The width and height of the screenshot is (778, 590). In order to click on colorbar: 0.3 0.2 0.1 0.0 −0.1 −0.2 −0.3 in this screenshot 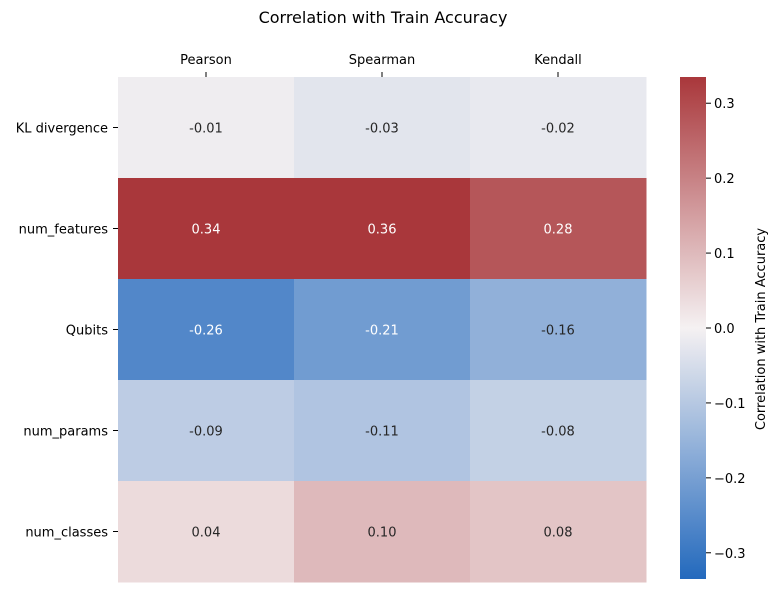, I will do `click(713, 328)`.